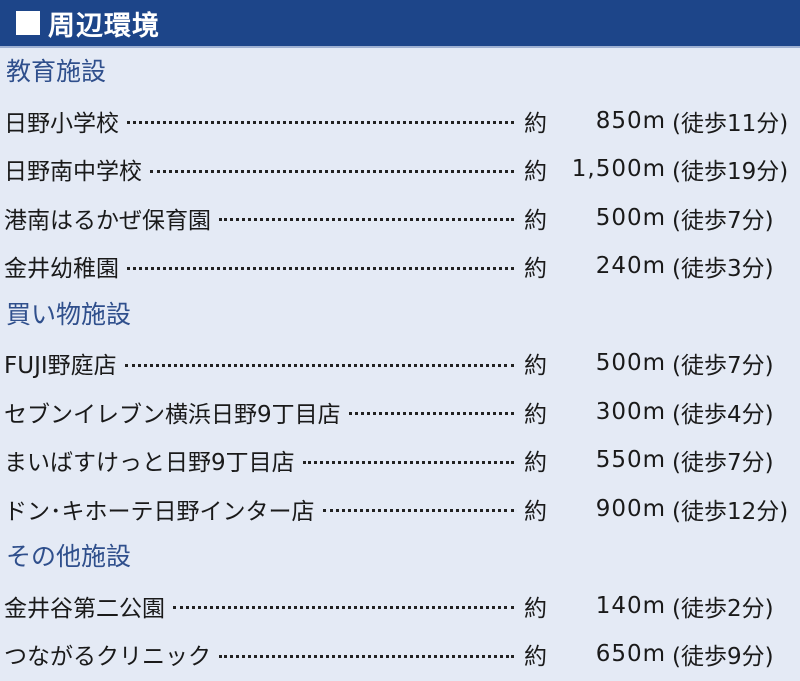  What do you see at coordinates (630, 605) in the screenshot?
I see `distance: 140m` at bounding box center [630, 605].